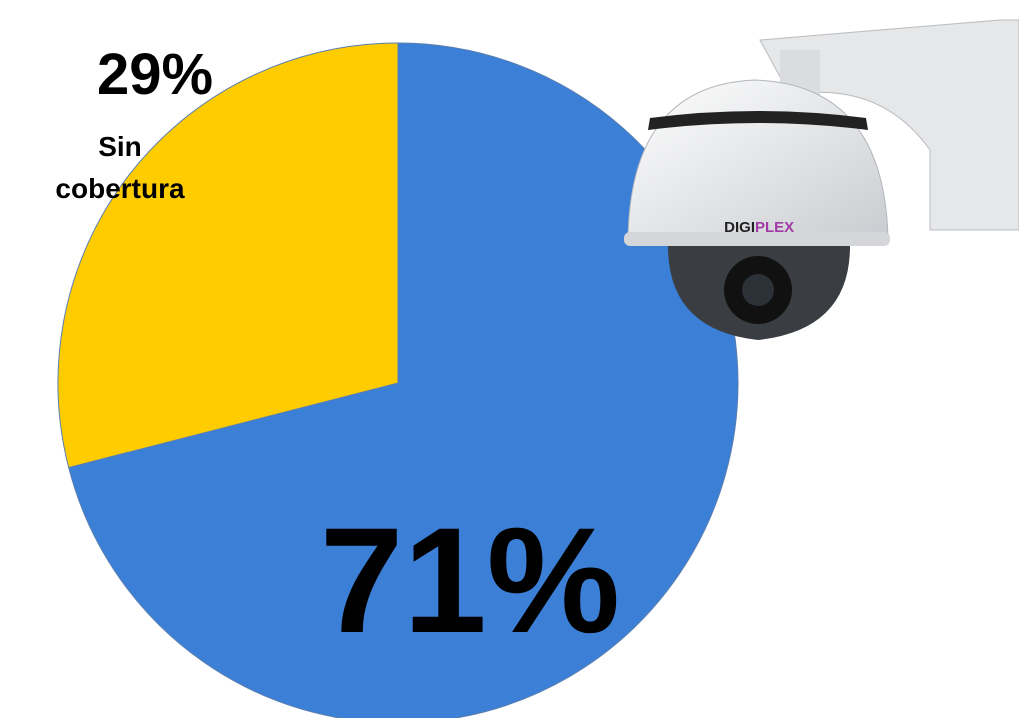  Describe the element at coordinates (758, 120) in the screenshot. I see `camera-band` at that location.